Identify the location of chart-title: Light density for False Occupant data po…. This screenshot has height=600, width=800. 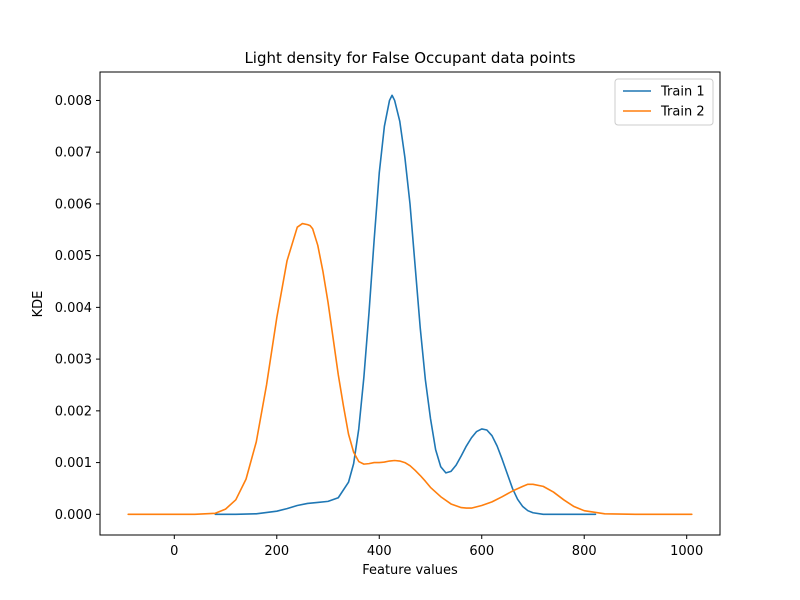
(409, 58).